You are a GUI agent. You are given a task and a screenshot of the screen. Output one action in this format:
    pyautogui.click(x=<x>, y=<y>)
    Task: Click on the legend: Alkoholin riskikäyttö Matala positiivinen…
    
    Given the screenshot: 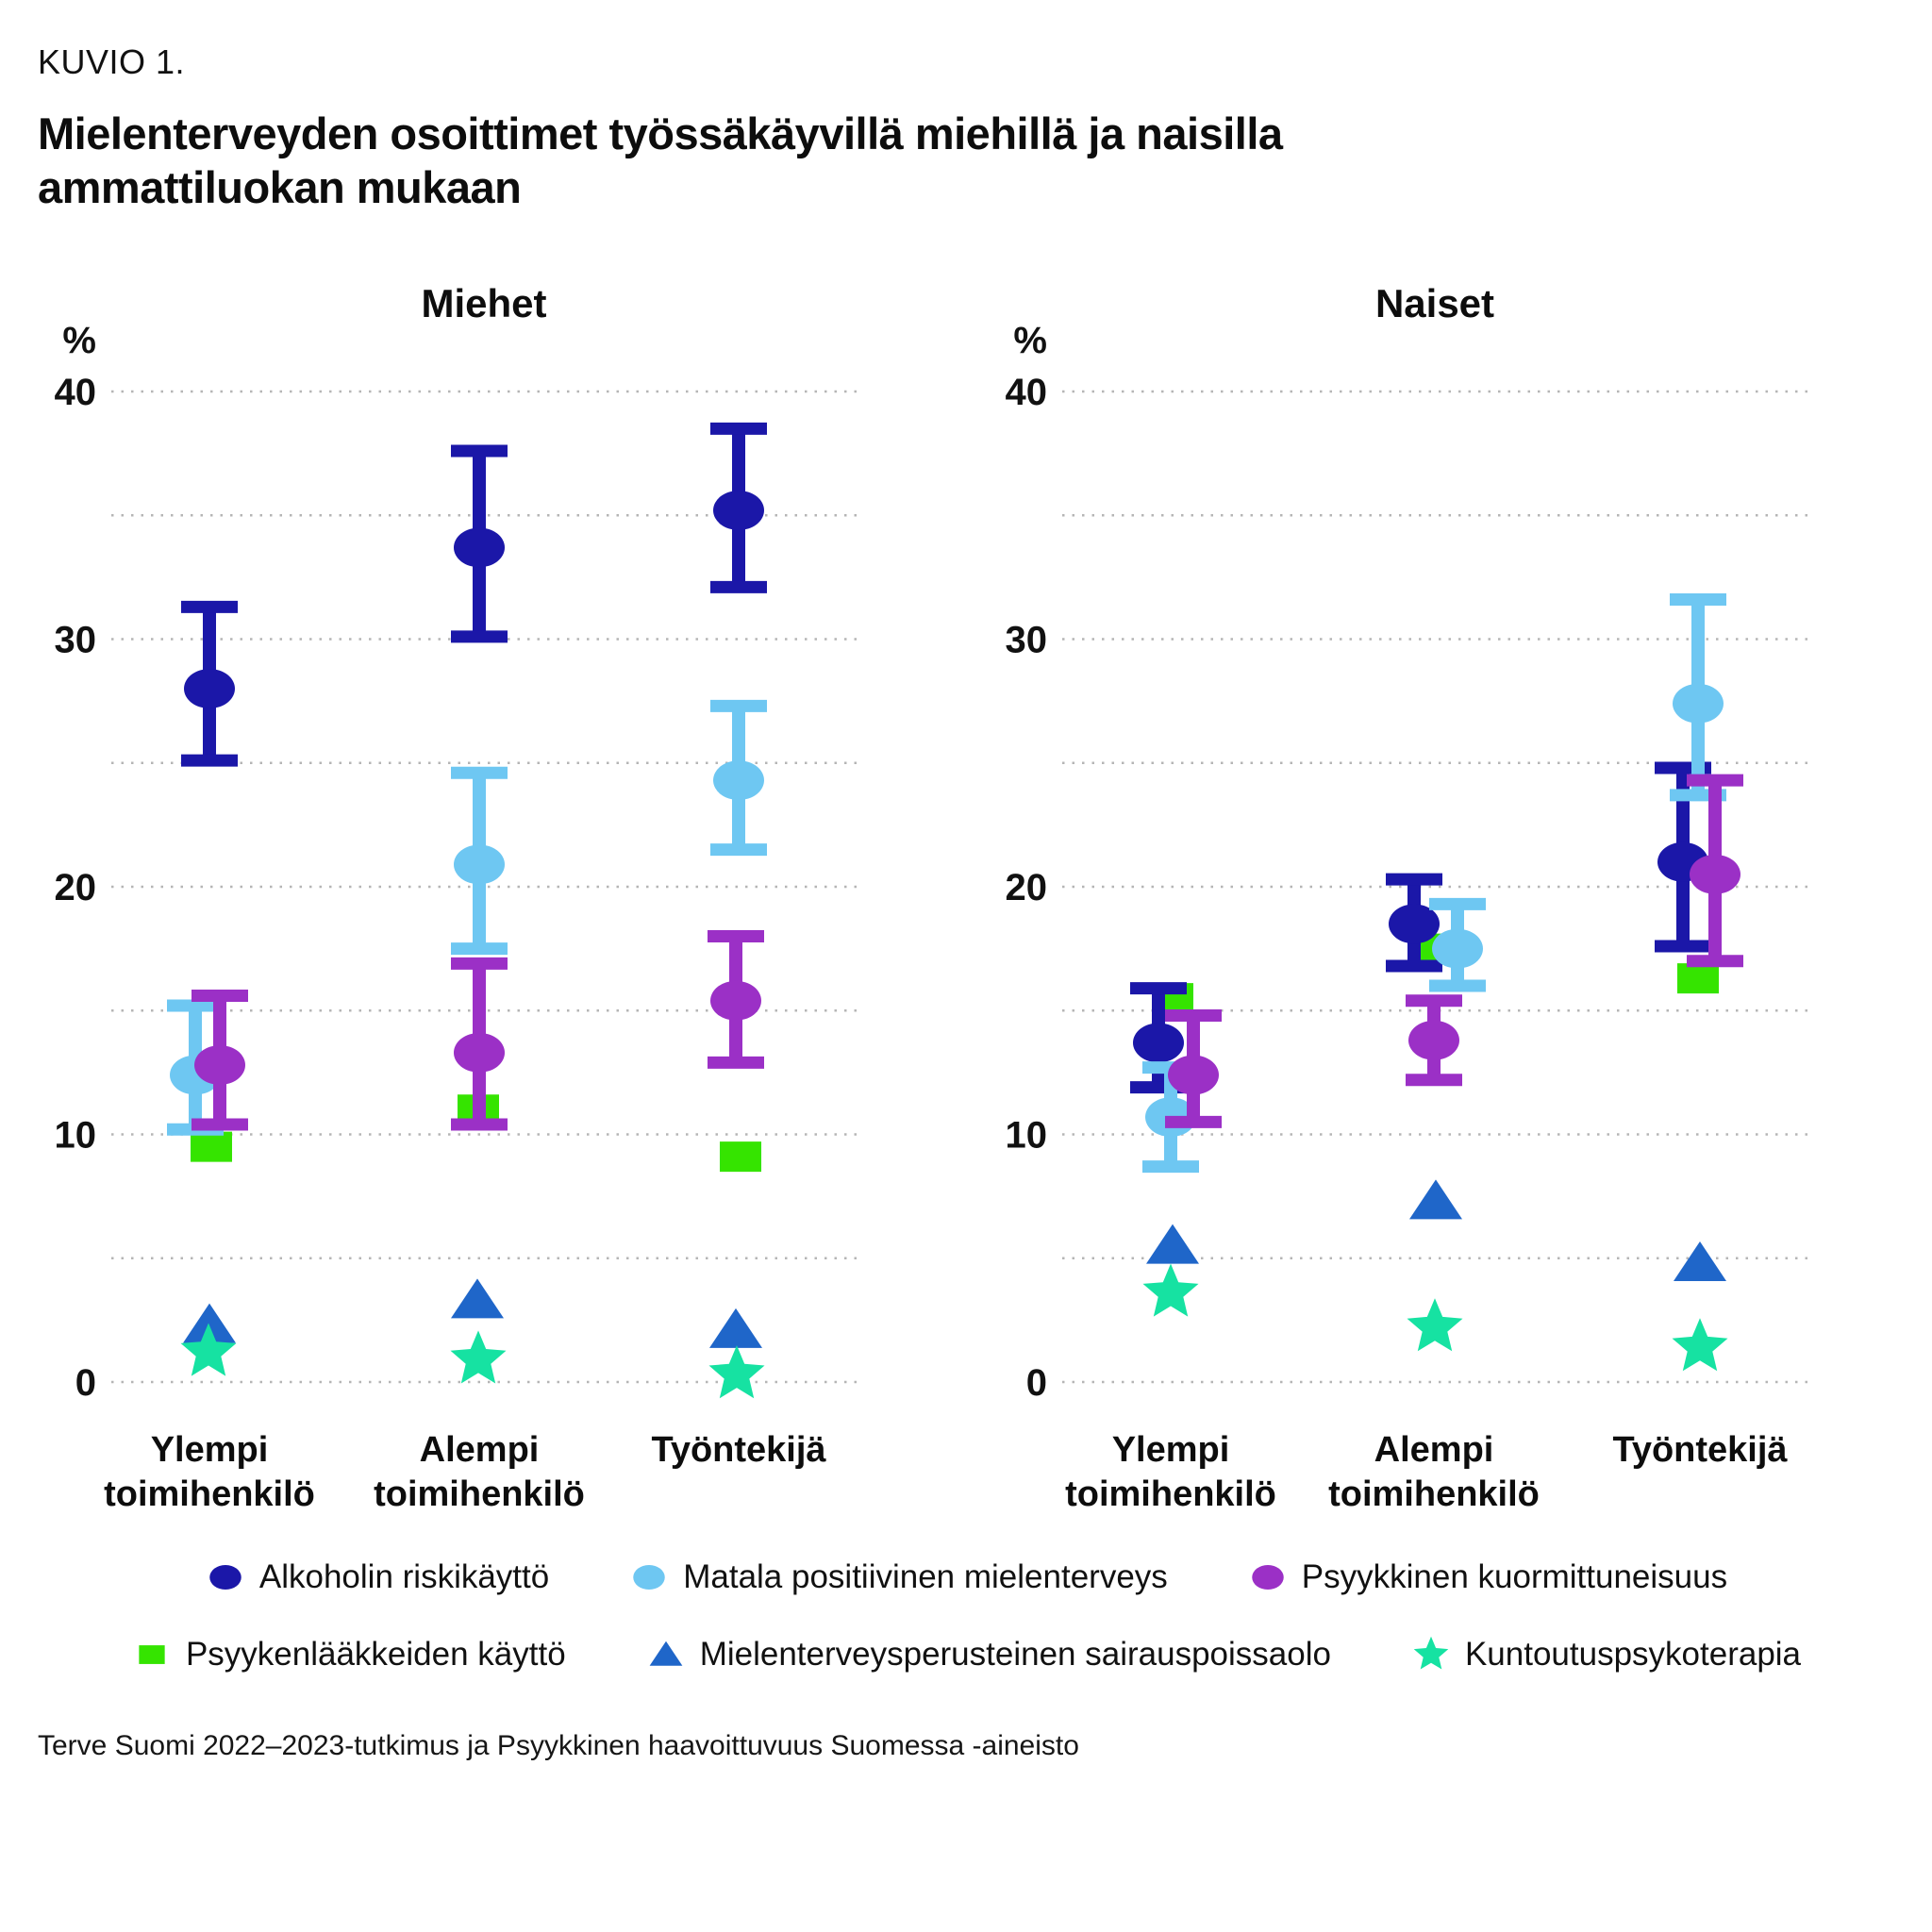 What is the action you would take?
    pyautogui.click(x=966, y=1616)
    